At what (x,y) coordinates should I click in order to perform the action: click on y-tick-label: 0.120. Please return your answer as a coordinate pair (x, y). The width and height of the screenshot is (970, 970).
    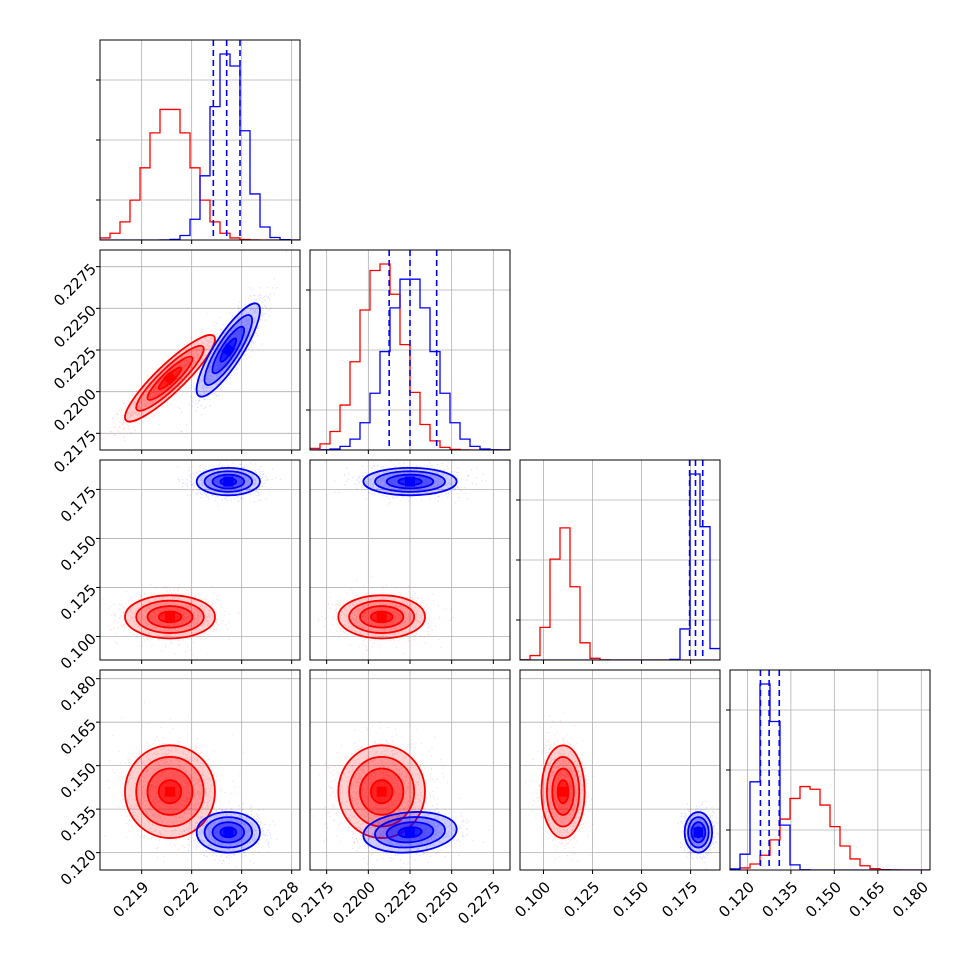
    Looking at the image, I should click on (78, 867).